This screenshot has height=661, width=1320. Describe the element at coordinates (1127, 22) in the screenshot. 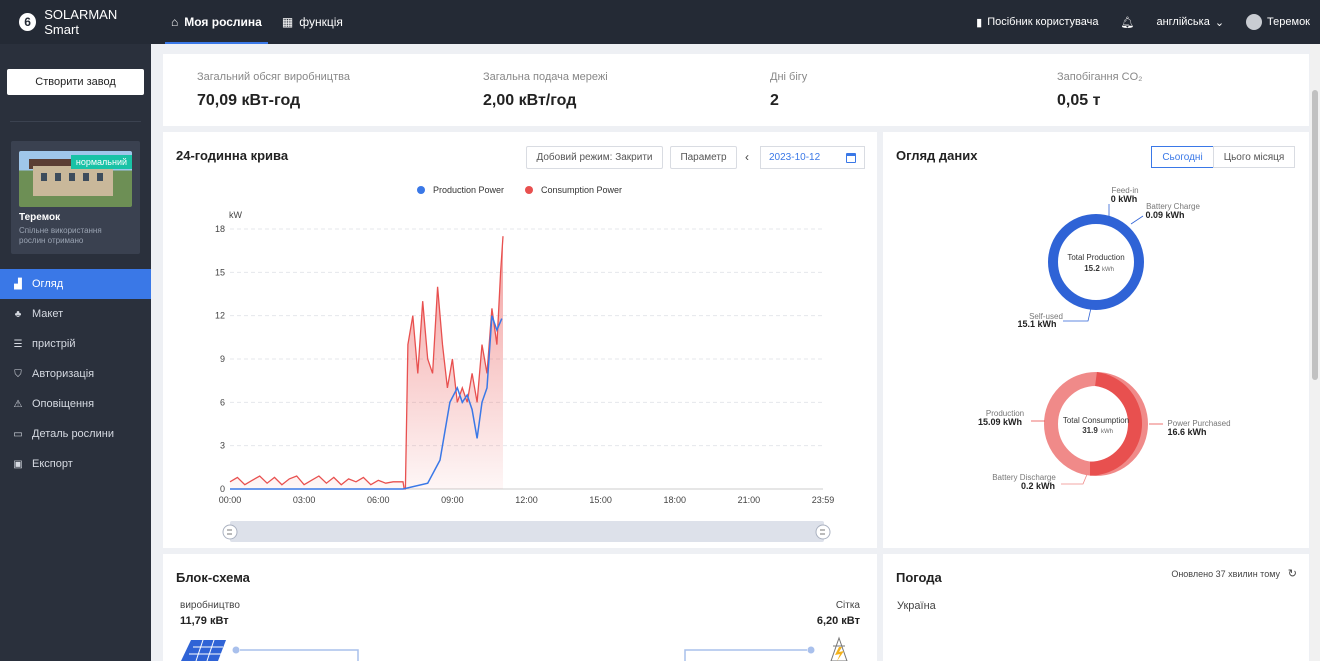

I see `bell-icon: 🔔︎` at that location.